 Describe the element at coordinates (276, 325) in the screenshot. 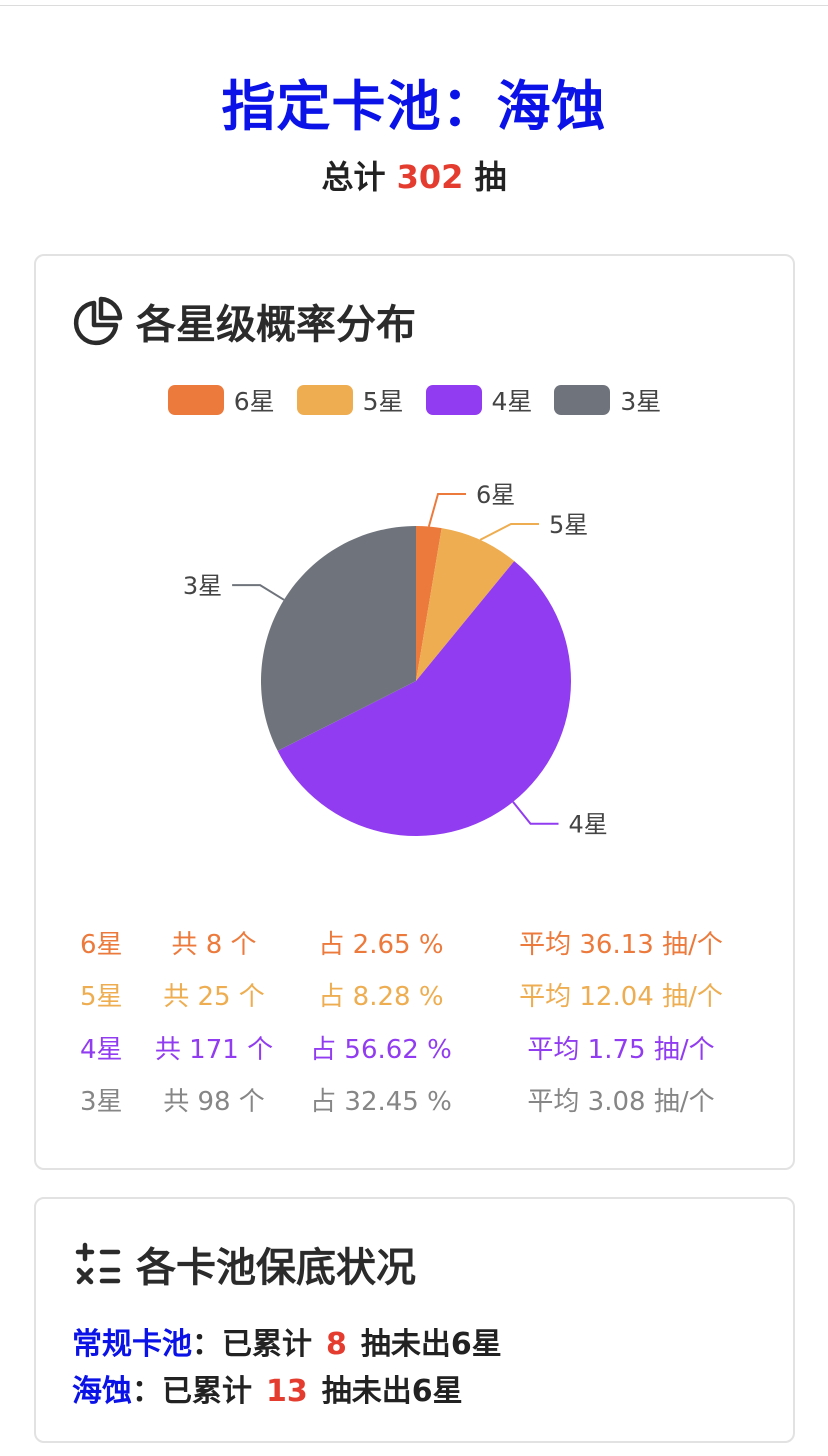

I see `distribution-title-text: 各星级概率分布` at that location.